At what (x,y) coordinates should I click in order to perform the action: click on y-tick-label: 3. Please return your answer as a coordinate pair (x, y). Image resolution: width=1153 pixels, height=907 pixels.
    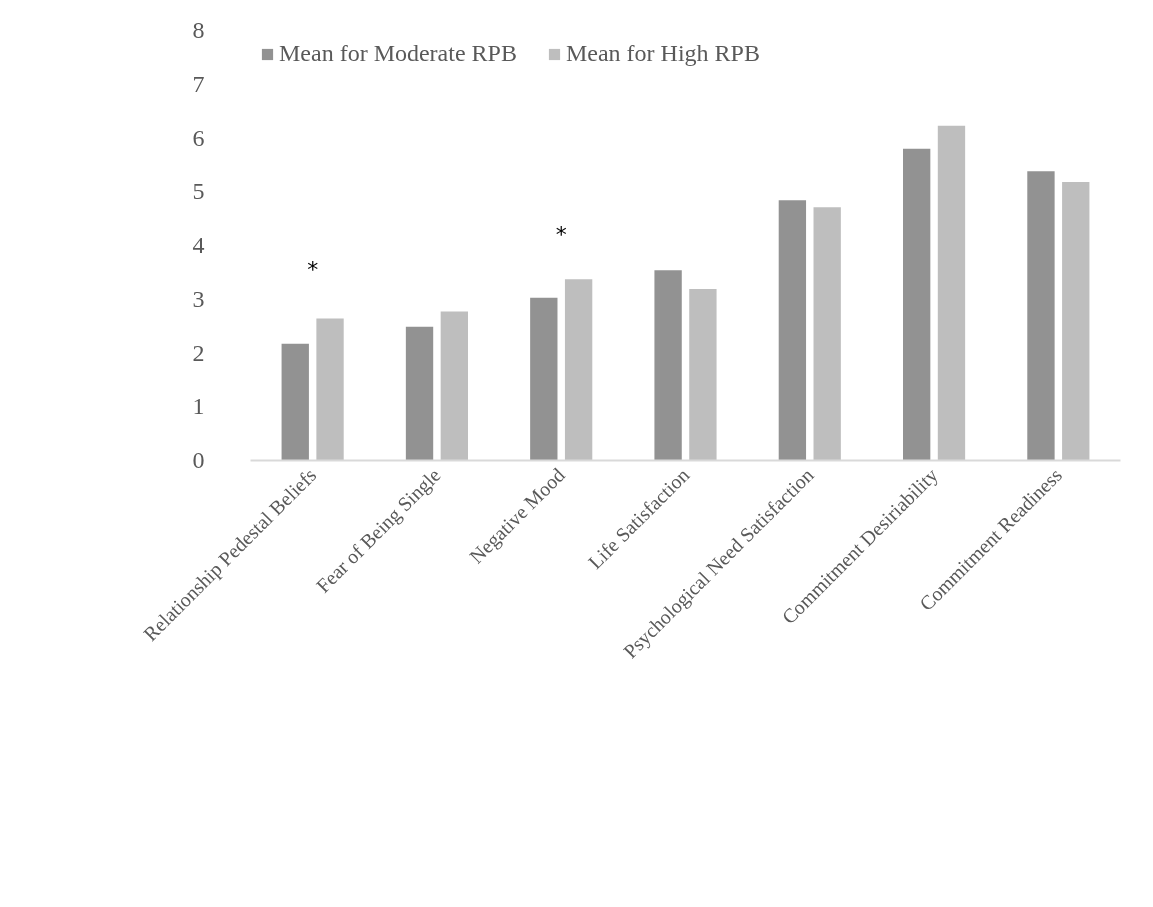
    Looking at the image, I should click on (198, 298).